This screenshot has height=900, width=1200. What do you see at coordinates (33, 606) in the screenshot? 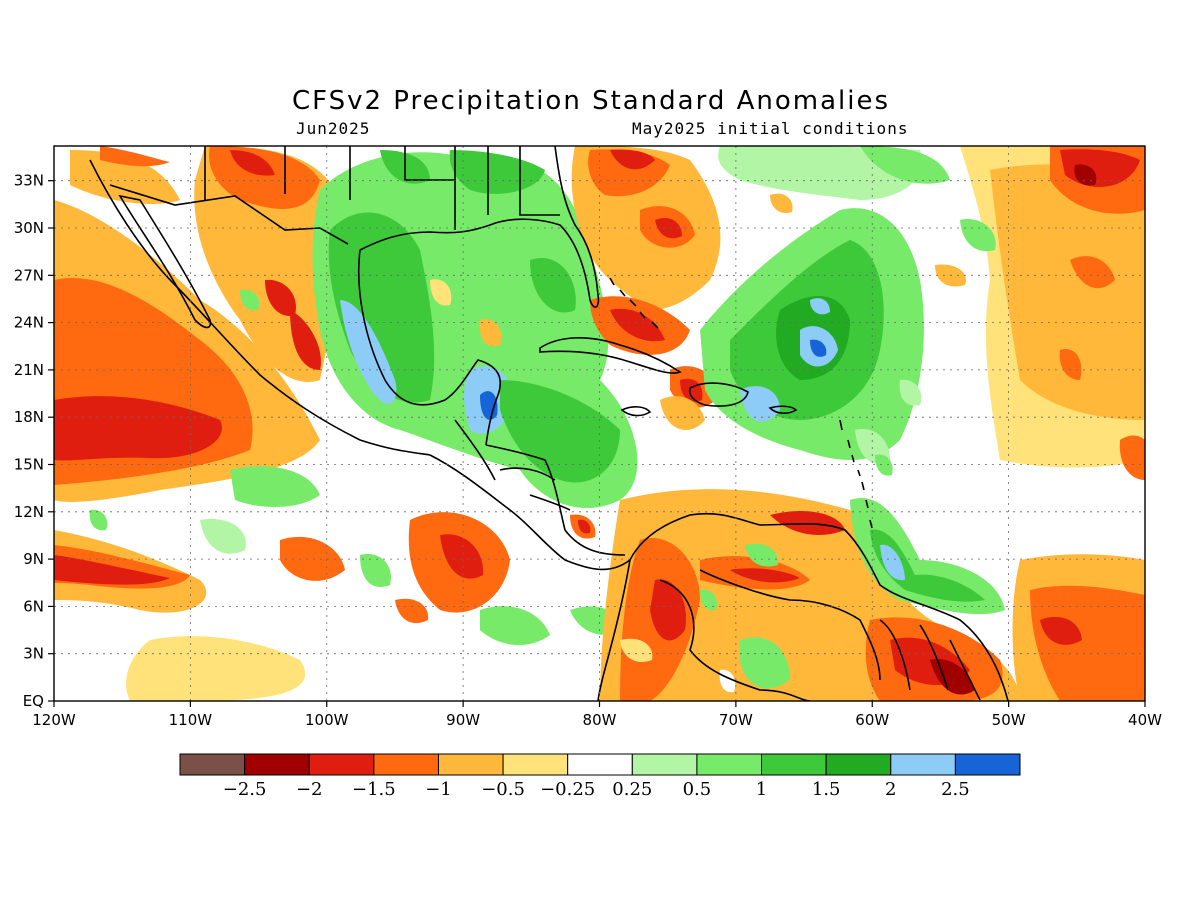
I see `y-tick-label: 6N` at bounding box center [33, 606].